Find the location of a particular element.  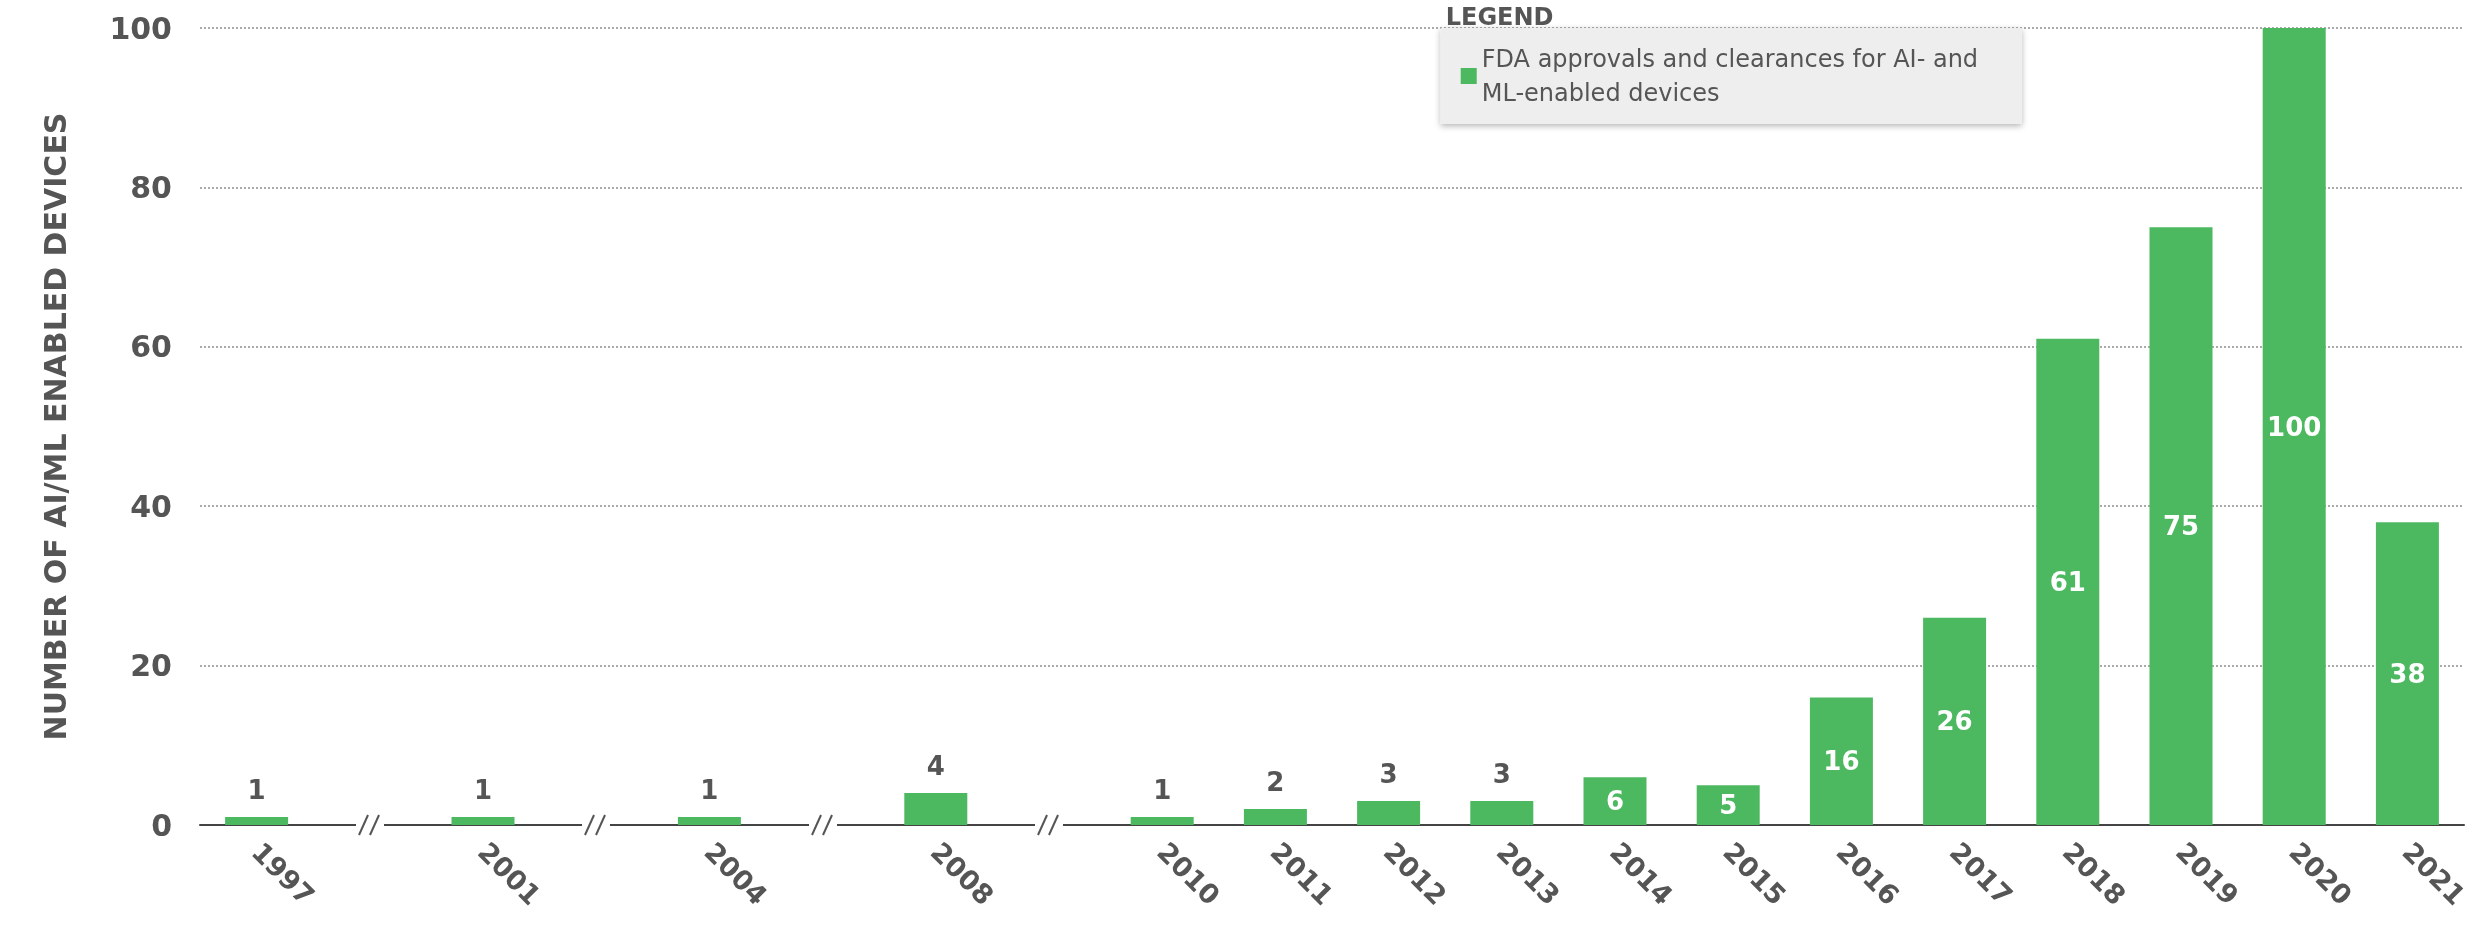

data-label: 2 is located at coordinates (1275, 782).